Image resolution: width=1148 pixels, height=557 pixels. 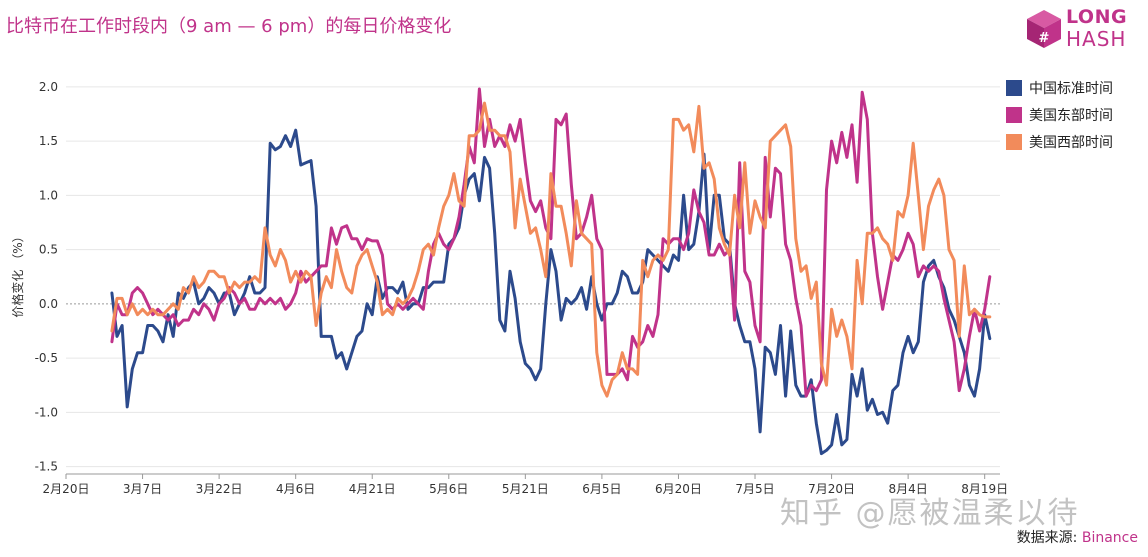 I want to click on legend-label: 美国西部时间, so click(x=1071, y=142).